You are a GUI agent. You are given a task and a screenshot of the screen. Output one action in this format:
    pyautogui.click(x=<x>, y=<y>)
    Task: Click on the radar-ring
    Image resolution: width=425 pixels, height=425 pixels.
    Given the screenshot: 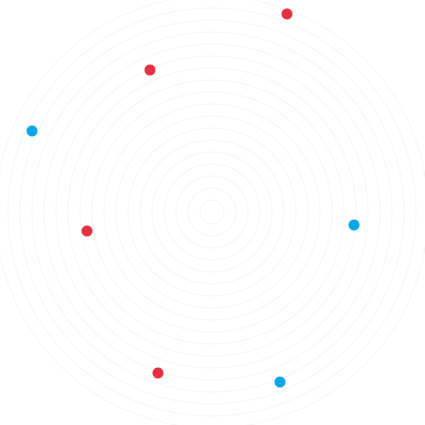 What is the action you would take?
    pyautogui.click(x=212, y=212)
    